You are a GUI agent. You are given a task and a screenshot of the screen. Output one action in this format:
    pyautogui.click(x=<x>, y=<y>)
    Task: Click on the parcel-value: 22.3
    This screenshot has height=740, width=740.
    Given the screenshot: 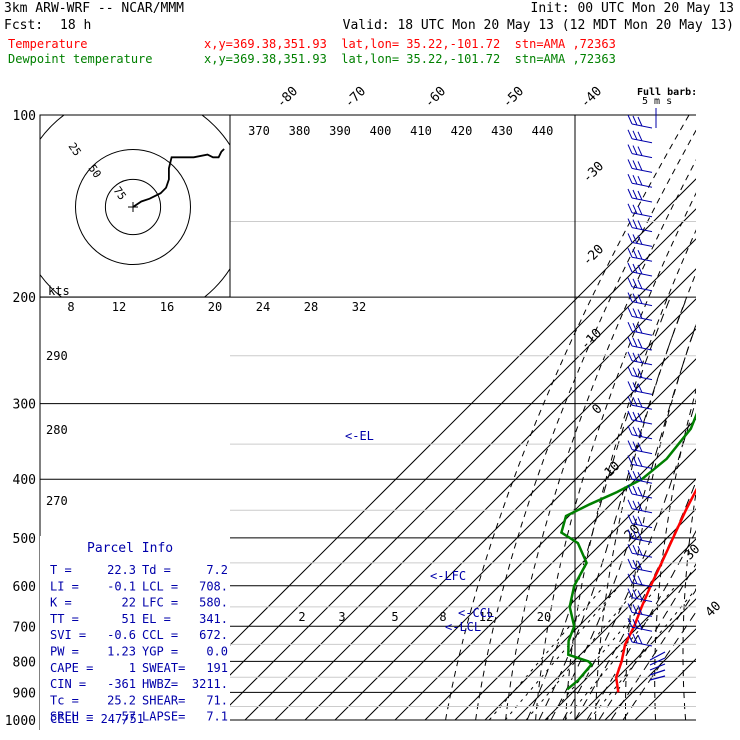 What is the action you would take?
    pyautogui.click(x=121, y=570)
    